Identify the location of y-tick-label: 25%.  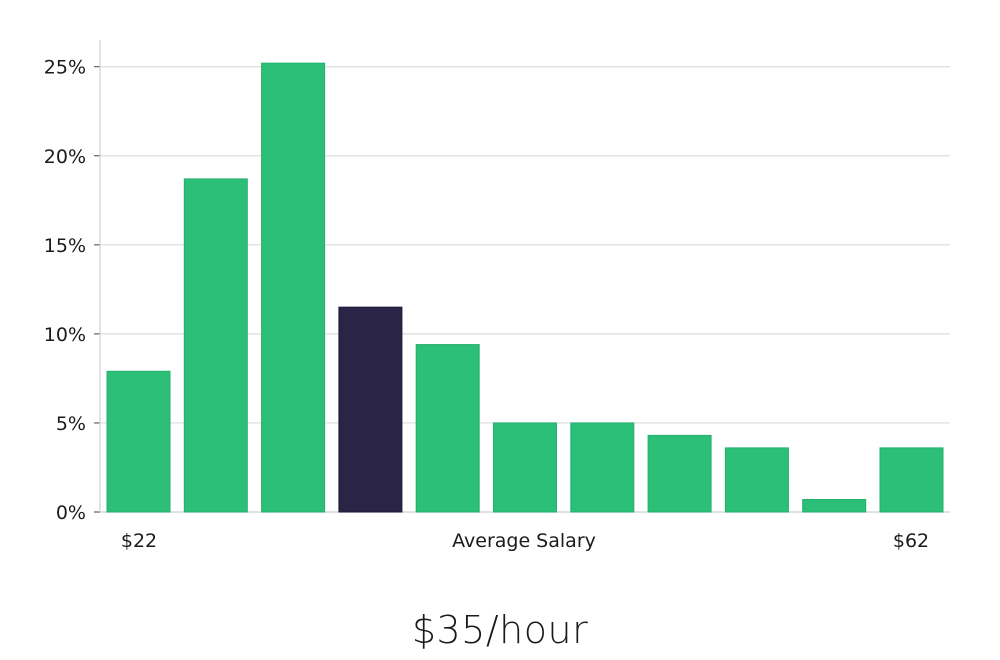
(65, 68).